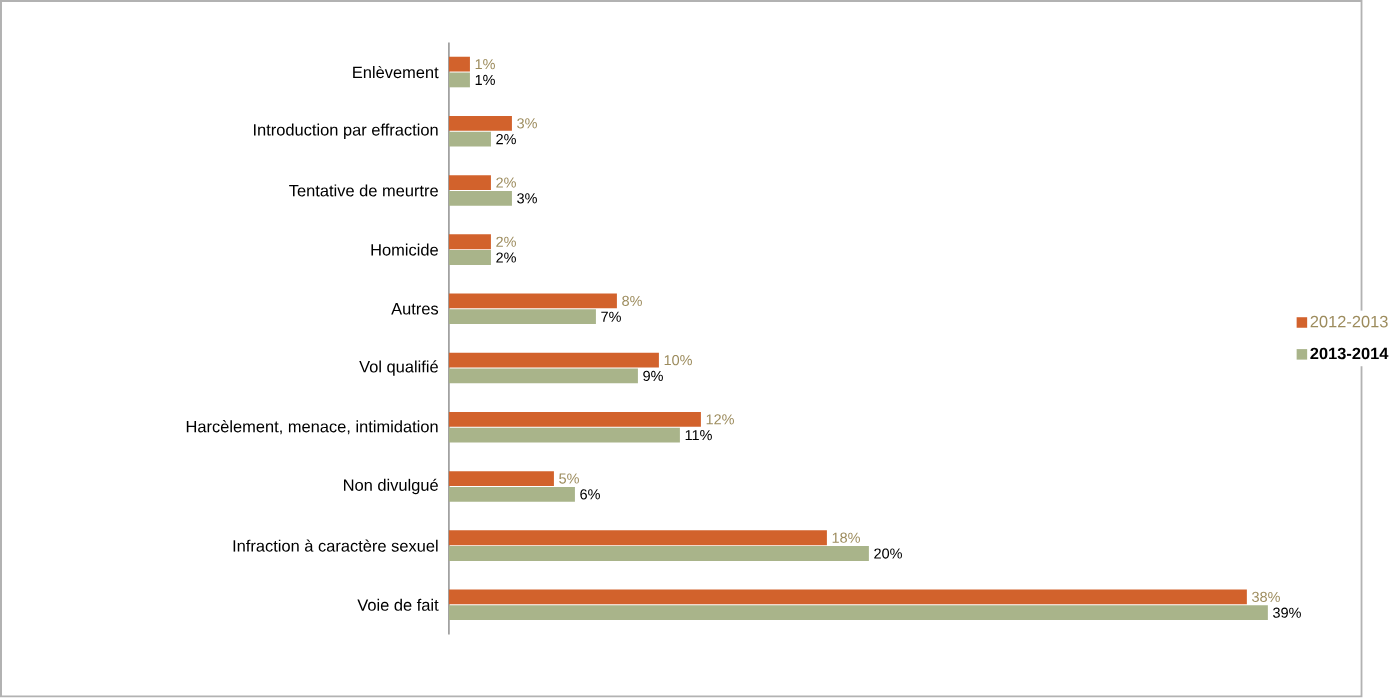 This screenshot has height=698, width=1395. What do you see at coordinates (1287, 613) in the screenshot?
I see `data-label: 39%` at bounding box center [1287, 613].